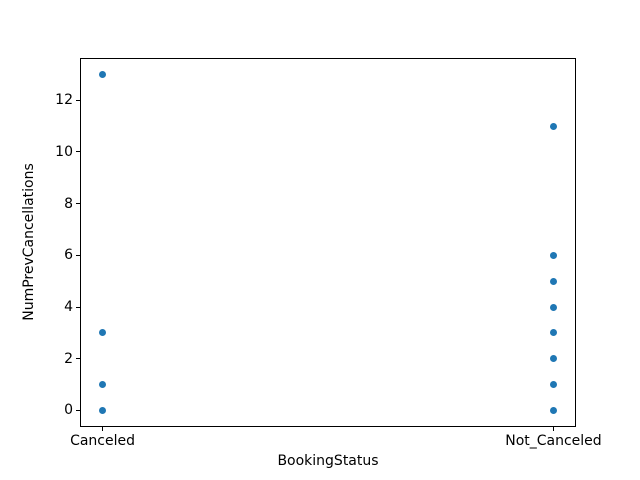 This screenshot has width=640, height=480. I want to click on x-tick-label: Not_Canceled, so click(553, 441).